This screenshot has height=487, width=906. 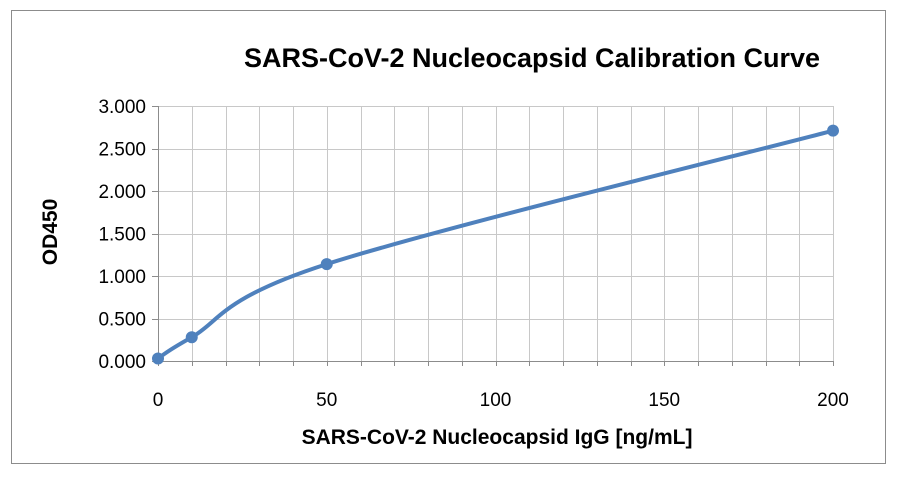 What do you see at coordinates (158, 400) in the screenshot?
I see `x-tick-label: 0` at bounding box center [158, 400].